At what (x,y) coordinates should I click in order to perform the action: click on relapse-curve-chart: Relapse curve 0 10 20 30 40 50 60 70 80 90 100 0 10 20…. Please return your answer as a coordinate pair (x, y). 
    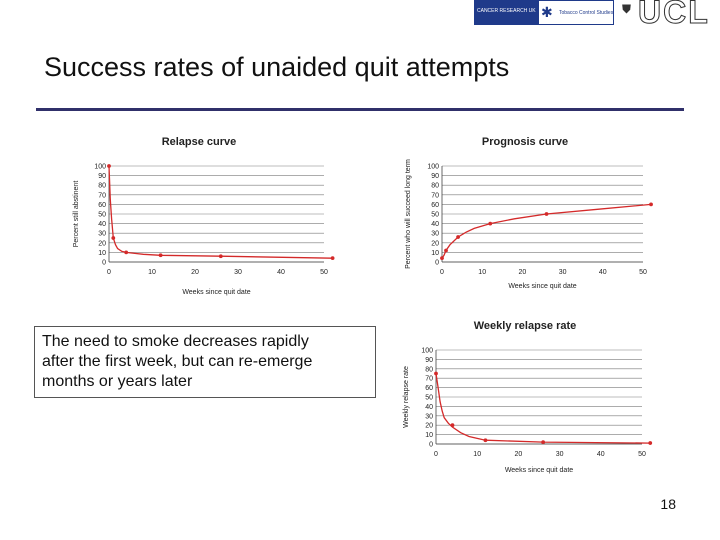
    Looking at the image, I should click on (204, 216).